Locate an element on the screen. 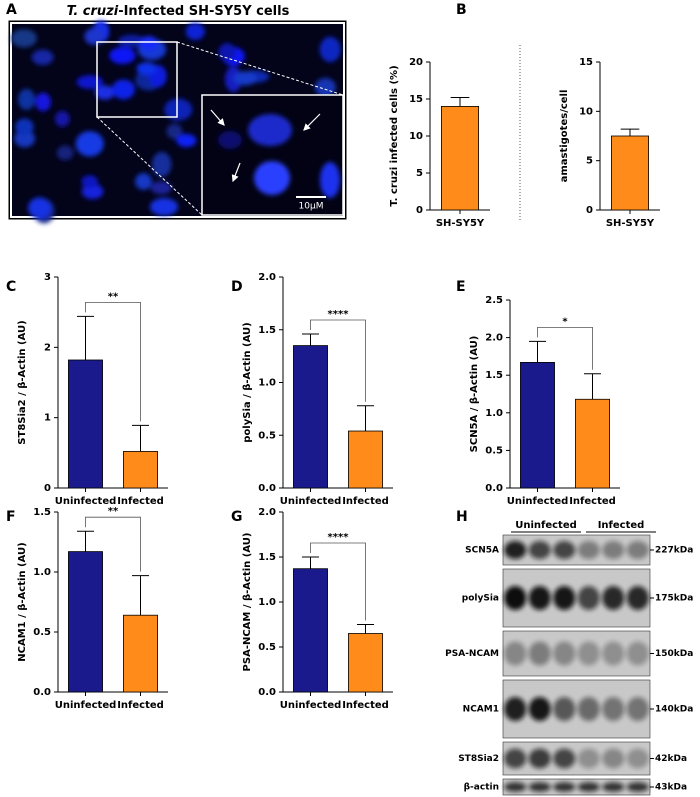 This screenshot has height=797, width=700. significance-label: * is located at coordinates (565, 321).